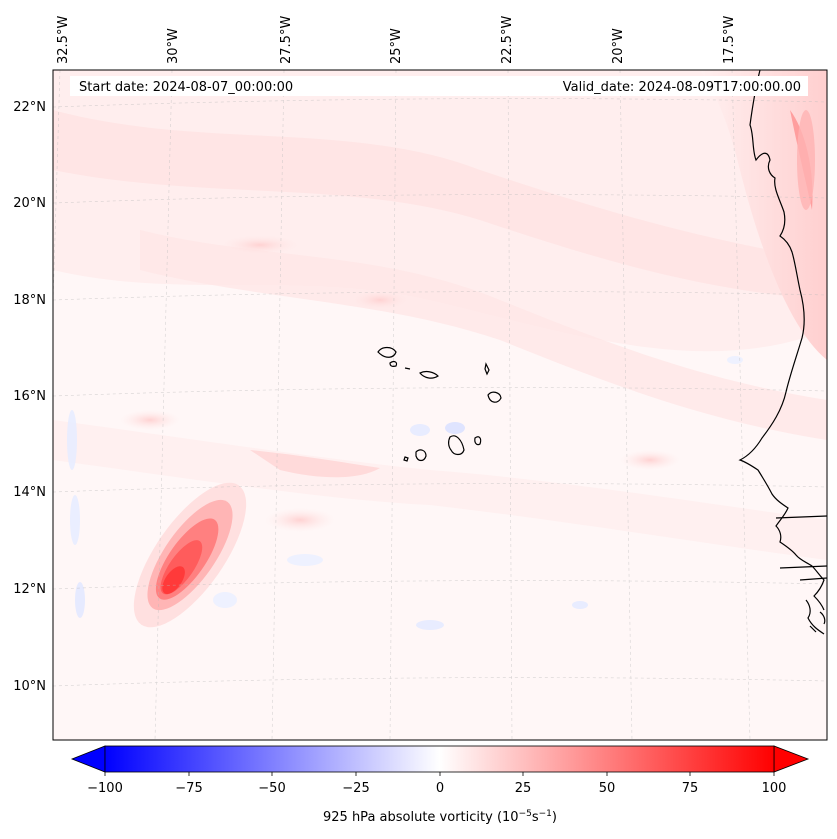 Image resolution: width=837 pixels, height=839 pixels. Describe the element at coordinates (29, 589) in the screenshot. I see `lat-label: 12°N` at that location.